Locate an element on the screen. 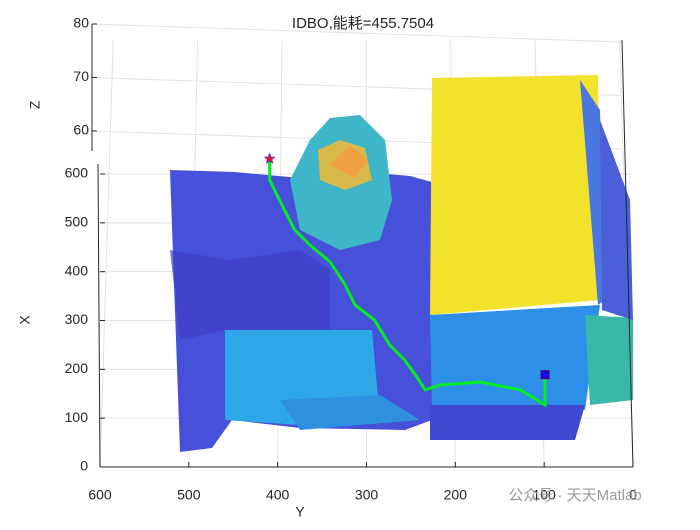  start-marker is located at coordinates (270, 158).